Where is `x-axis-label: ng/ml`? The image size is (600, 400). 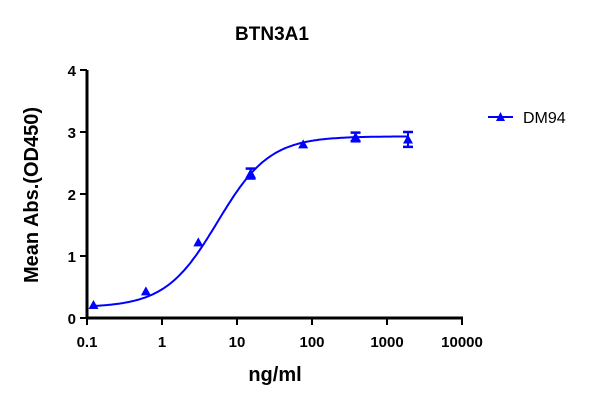 x-axis-label: ng/ml is located at coordinates (274, 375).